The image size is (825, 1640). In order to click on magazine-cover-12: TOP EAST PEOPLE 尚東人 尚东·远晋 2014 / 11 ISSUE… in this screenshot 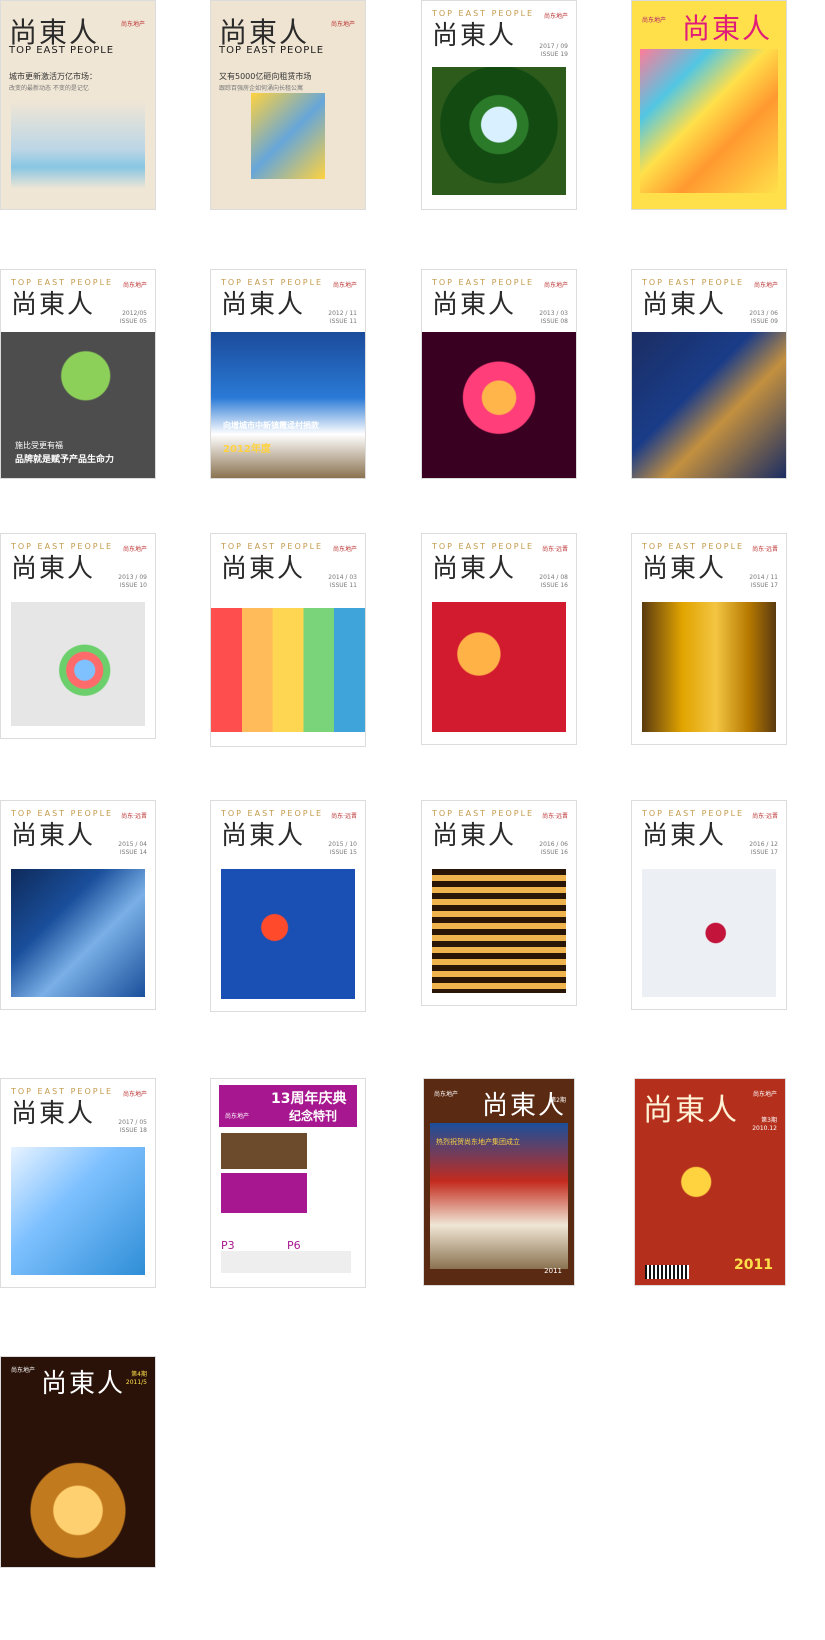, I will do `click(709, 639)`.